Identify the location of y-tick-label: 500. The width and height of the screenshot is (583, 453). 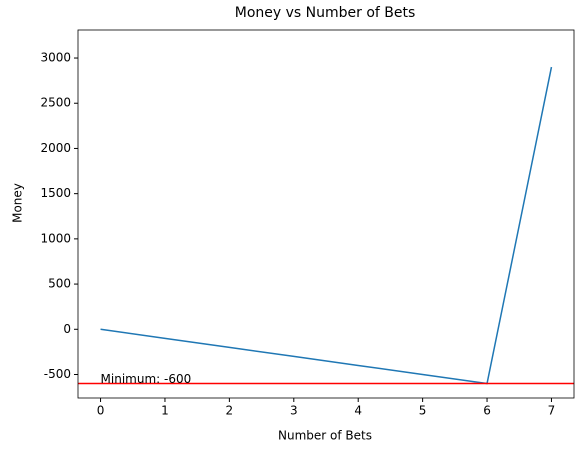
(59, 284).